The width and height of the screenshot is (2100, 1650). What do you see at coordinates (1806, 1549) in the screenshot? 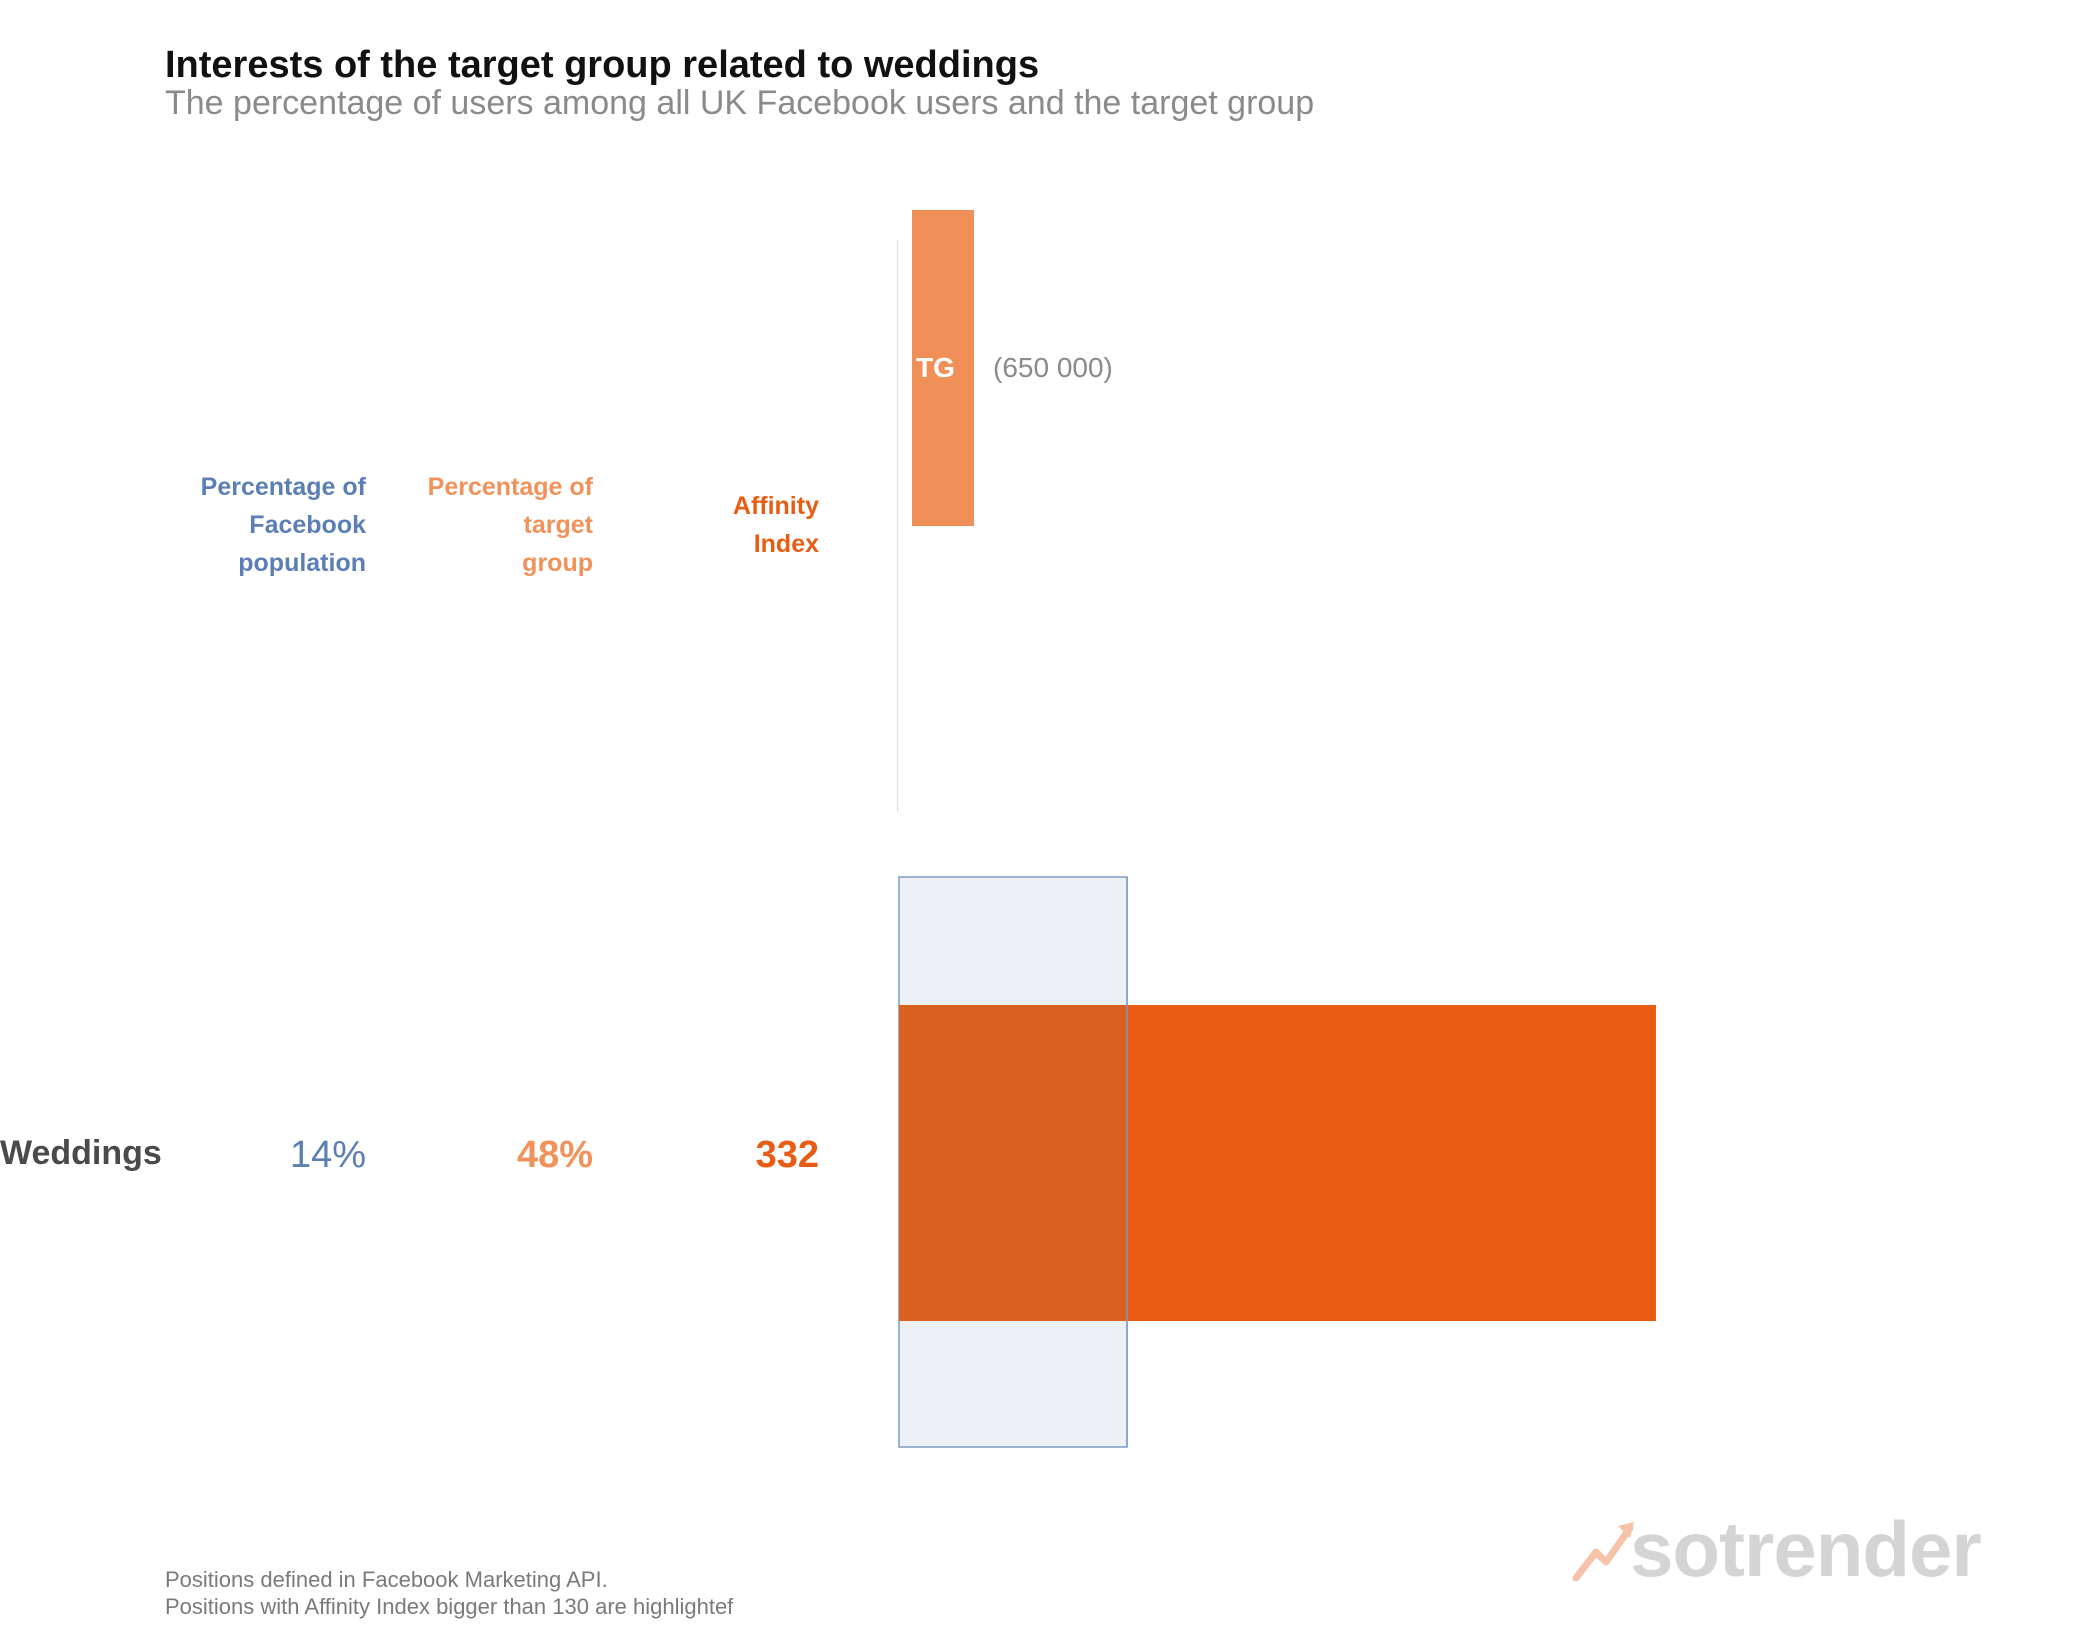
I see `logo-text: sotrender` at bounding box center [1806, 1549].